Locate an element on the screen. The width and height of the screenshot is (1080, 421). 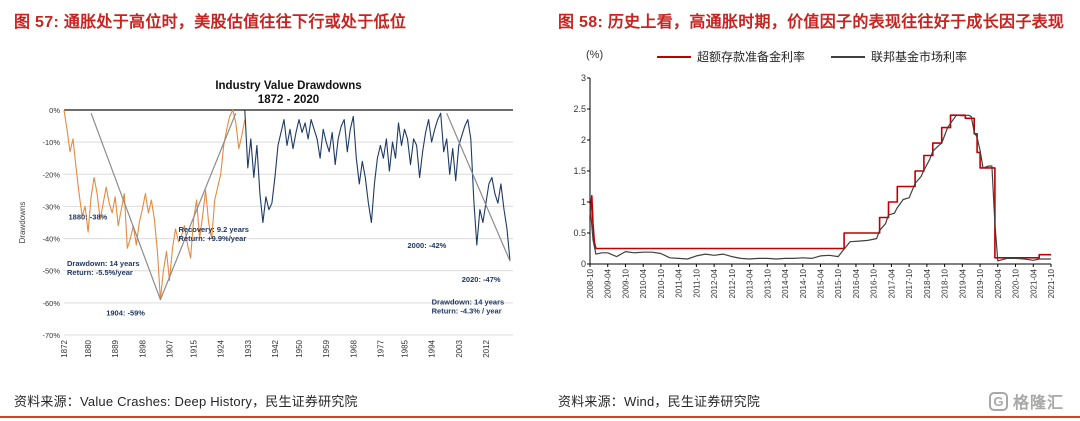
svg-text: -40% is located at coordinates (51, 238).